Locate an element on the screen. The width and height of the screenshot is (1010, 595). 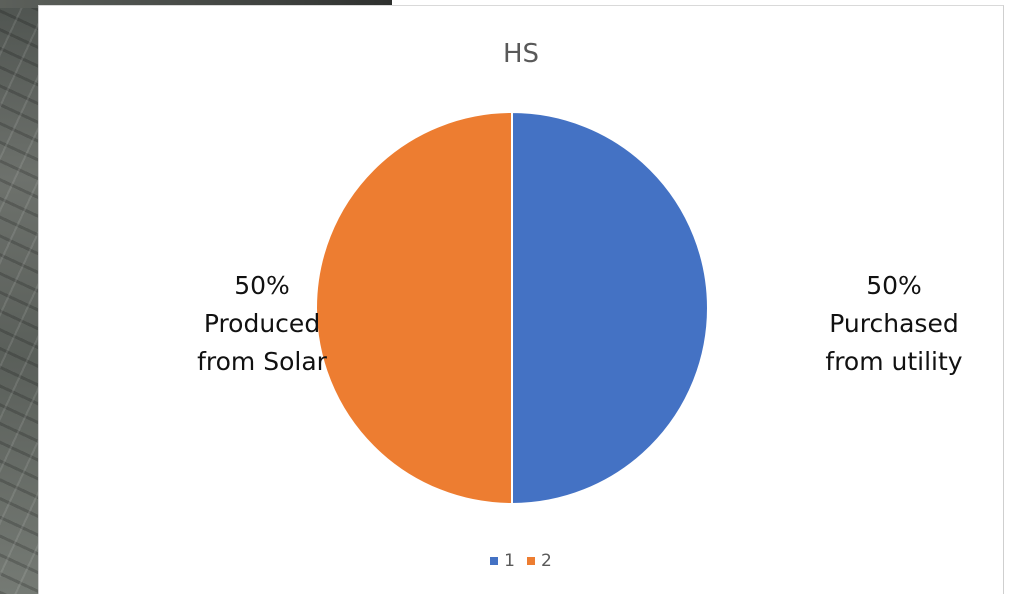
chart-title: HS is located at coordinates (521, 54).